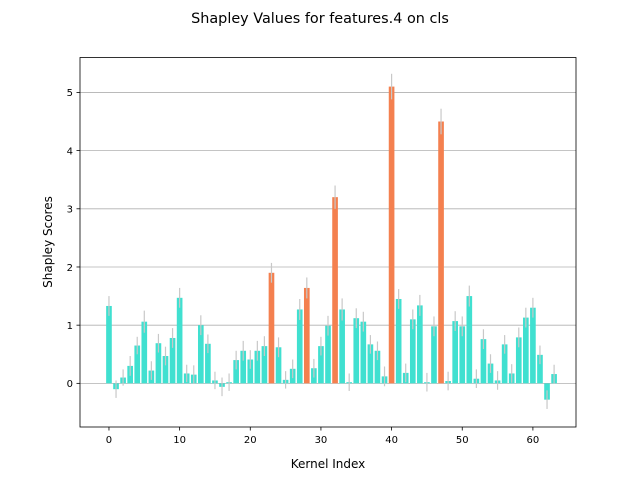 The height and width of the screenshot is (480, 640). I want to click on y-tick-label: 3, so click(70, 210).